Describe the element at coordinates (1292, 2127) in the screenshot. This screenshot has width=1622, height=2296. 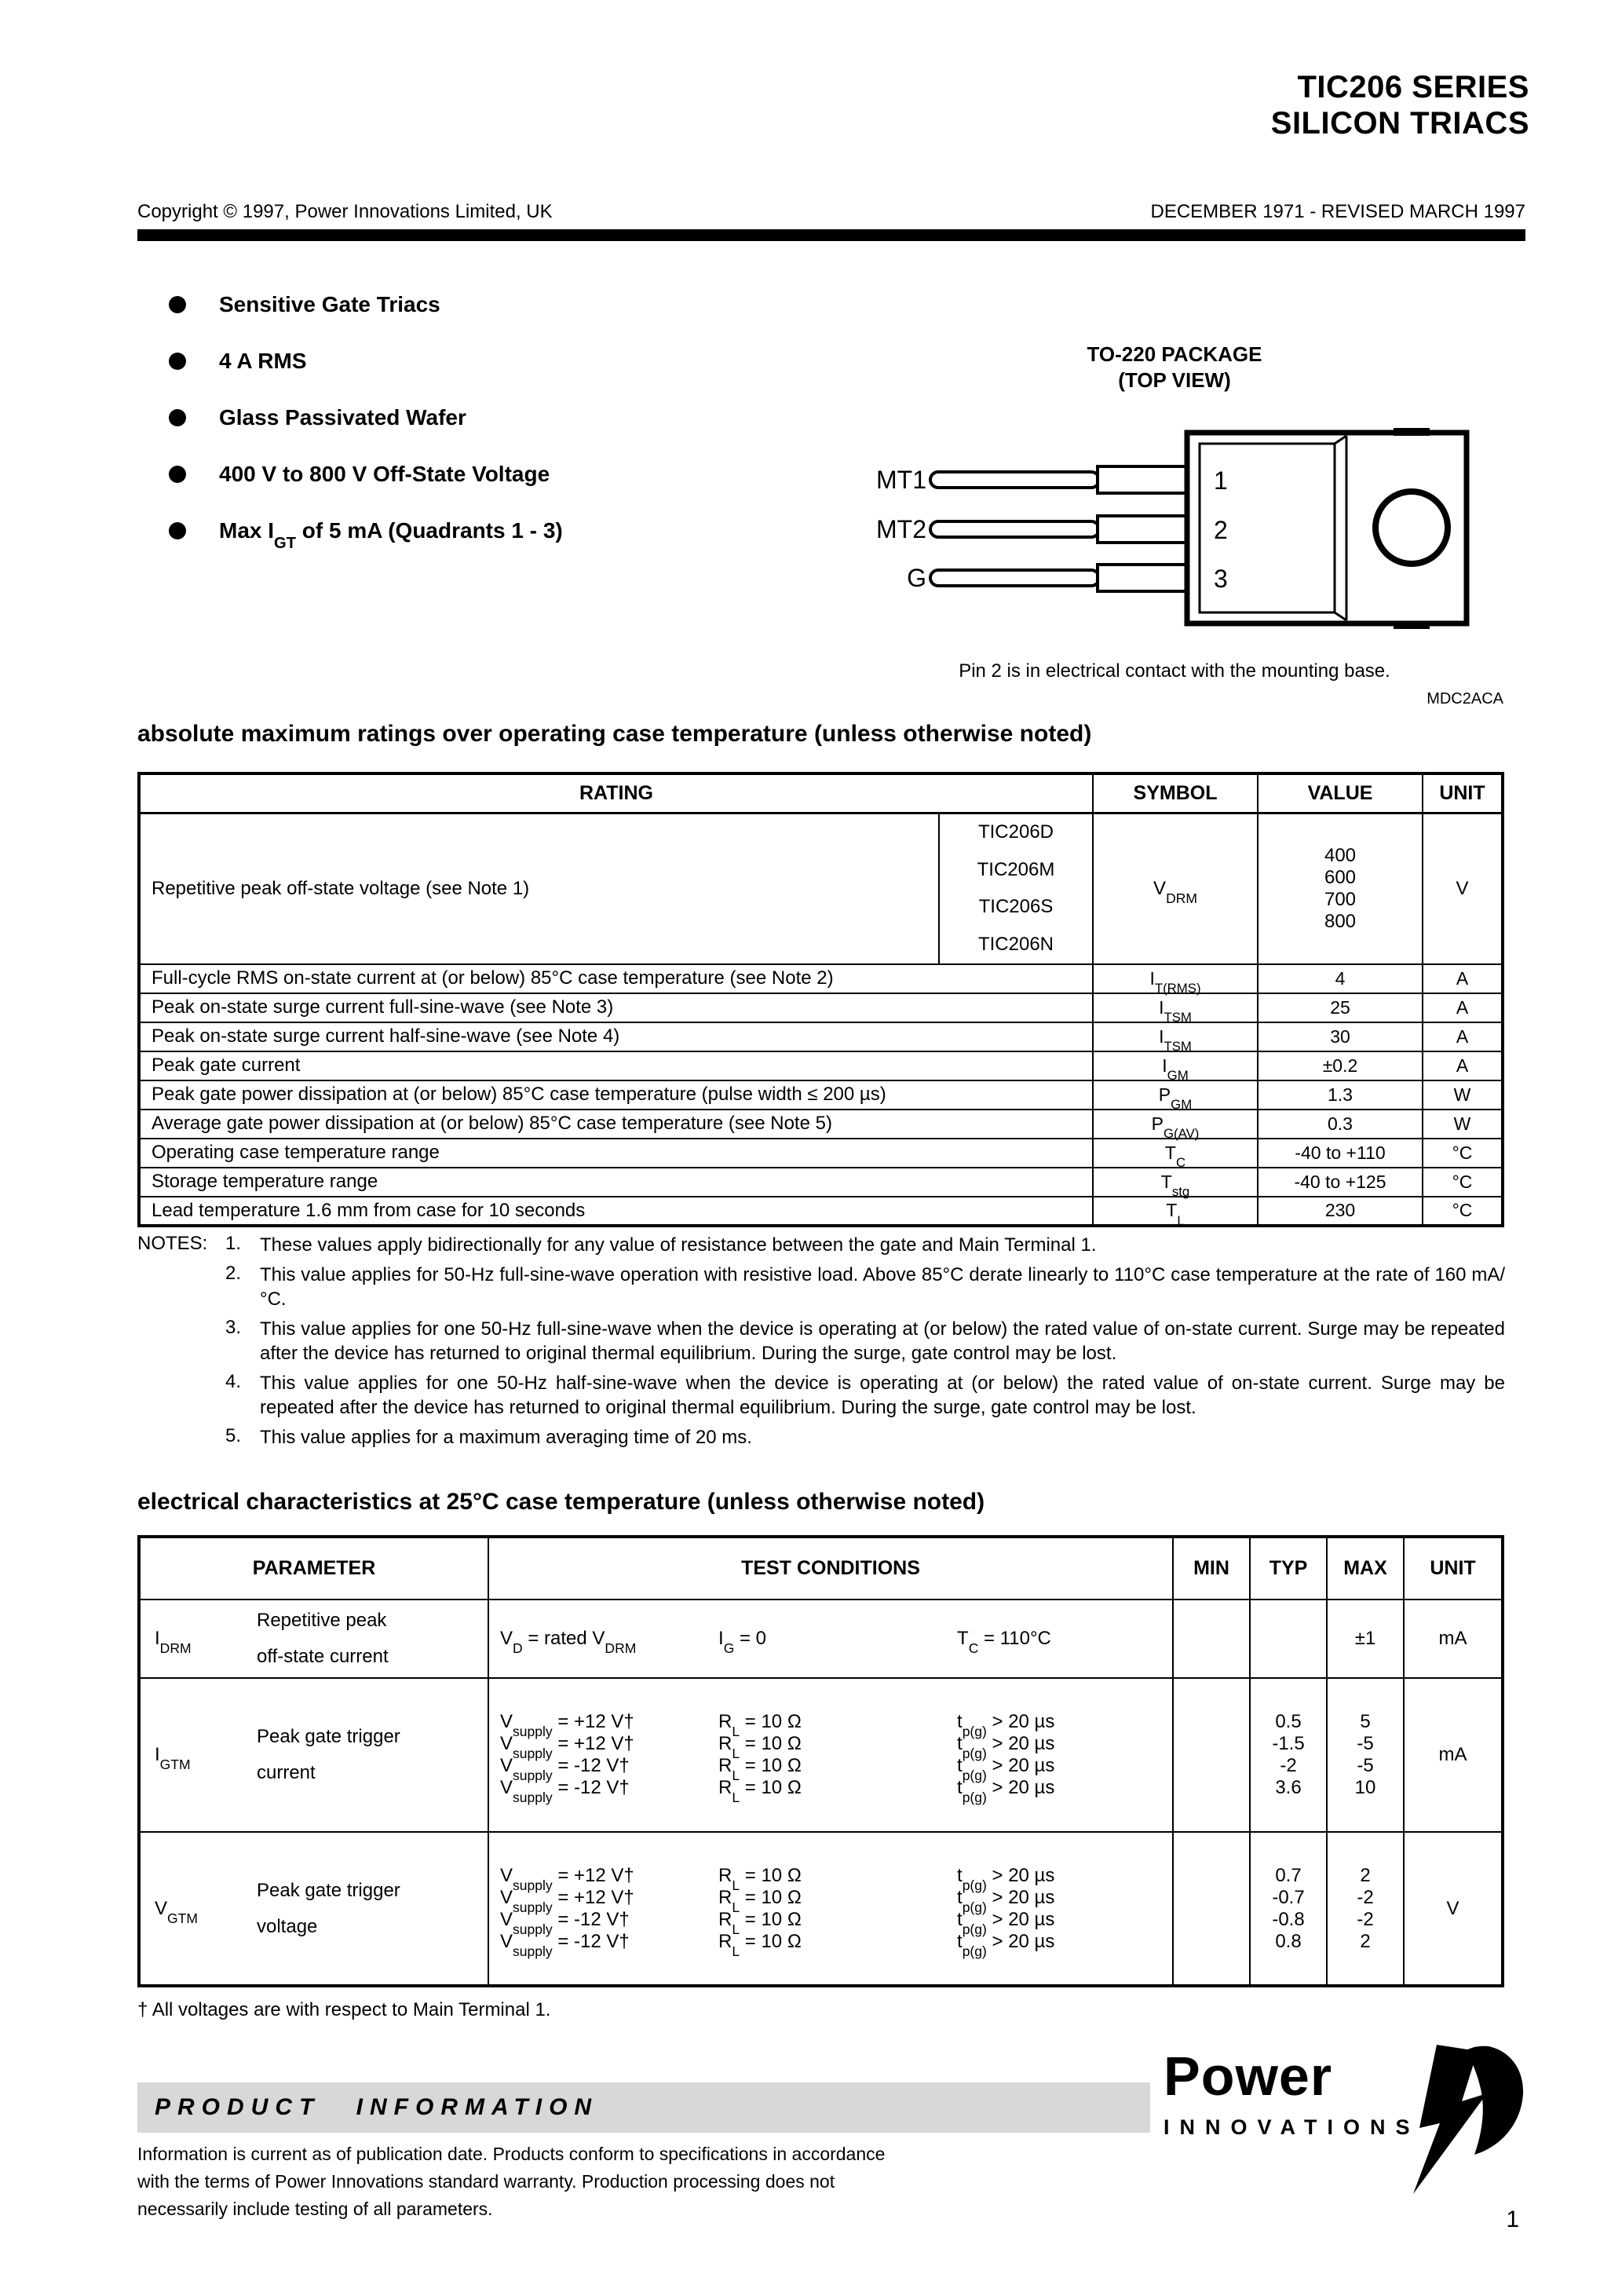
I see `brand-subtitle: INNOVATIONS` at that location.